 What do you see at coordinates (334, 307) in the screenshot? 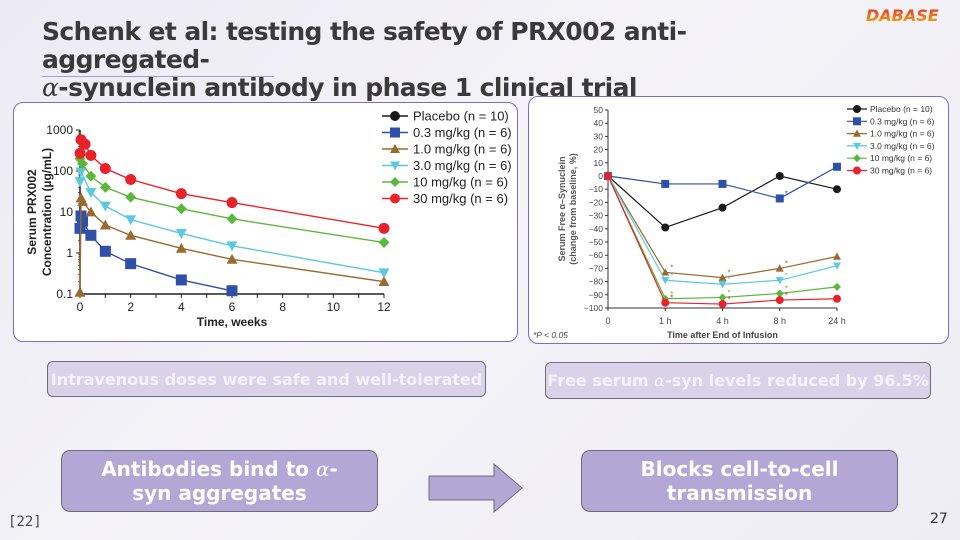
I see `x-tick-label: 10` at bounding box center [334, 307].